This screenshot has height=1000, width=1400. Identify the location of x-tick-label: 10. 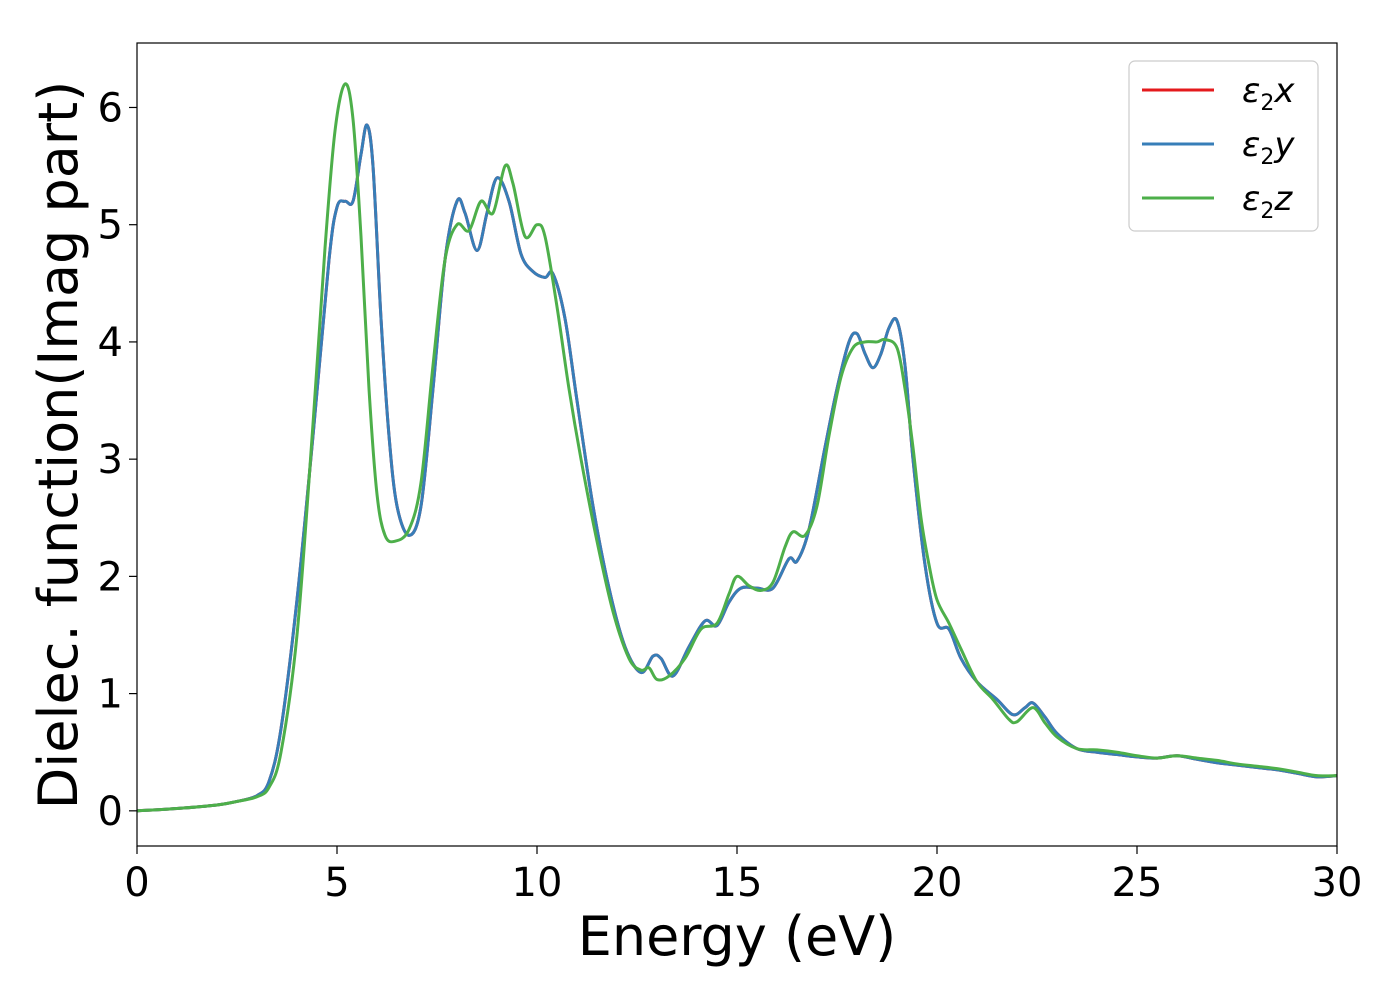
(537, 883).